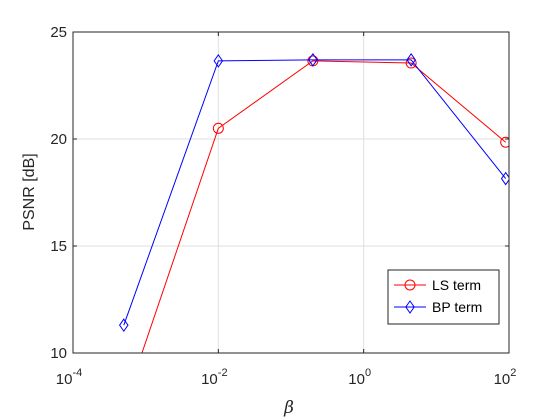 Image resolution: width=560 pixels, height=420 pixels. Describe the element at coordinates (69, 377) in the screenshot. I see `x-tick-label: 10⁻⁴` at that location.